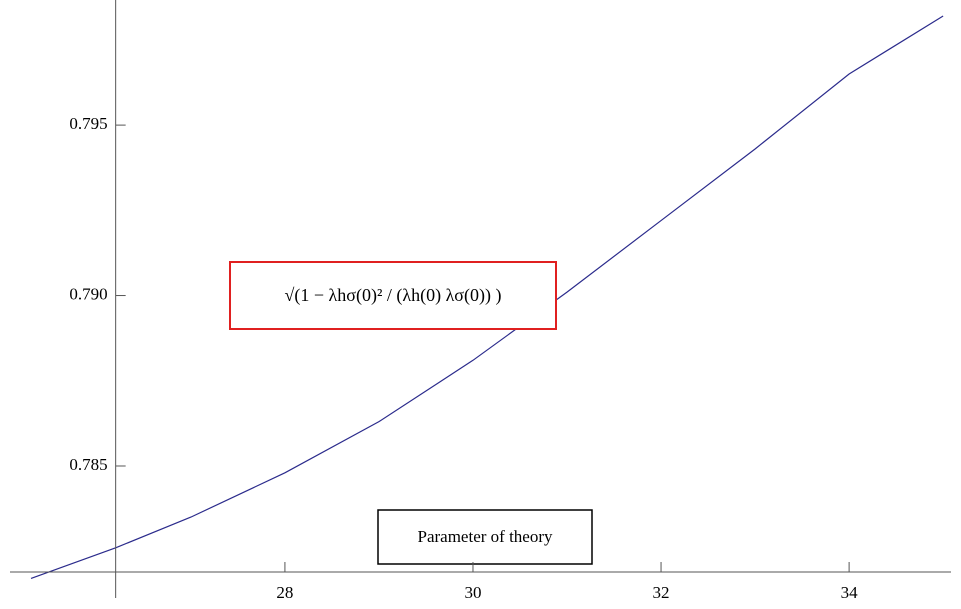 Image resolution: width=961 pixels, height=609 pixels. What do you see at coordinates (472, 592) in the screenshot?
I see `x-tick-label: 30` at bounding box center [472, 592].